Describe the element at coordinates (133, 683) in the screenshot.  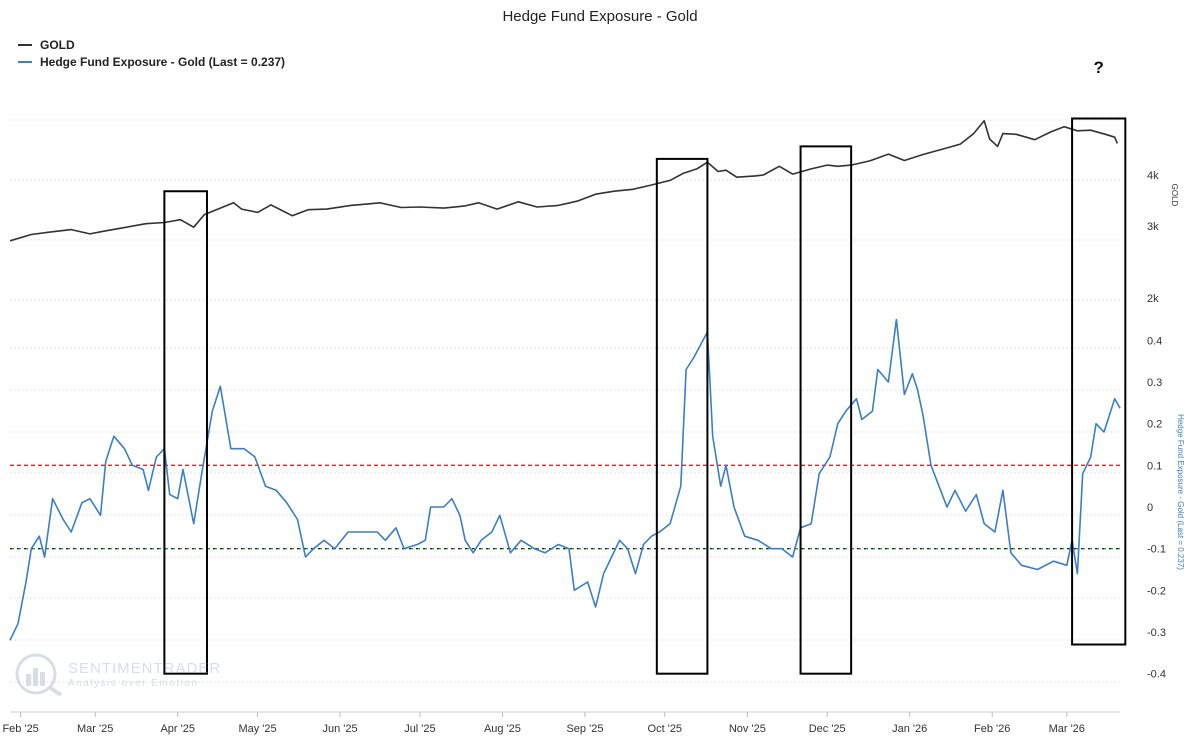
I see `watermark-tagline: Analysis over Emotion` at that location.